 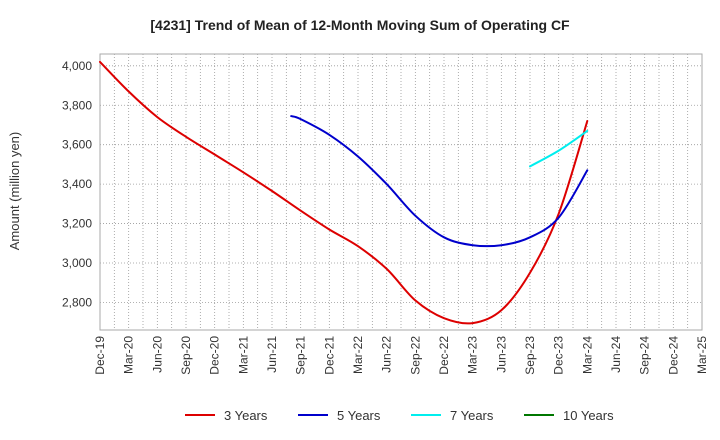 What do you see at coordinates (588, 415) in the screenshot?
I see `legend-label: 10 Years` at bounding box center [588, 415].